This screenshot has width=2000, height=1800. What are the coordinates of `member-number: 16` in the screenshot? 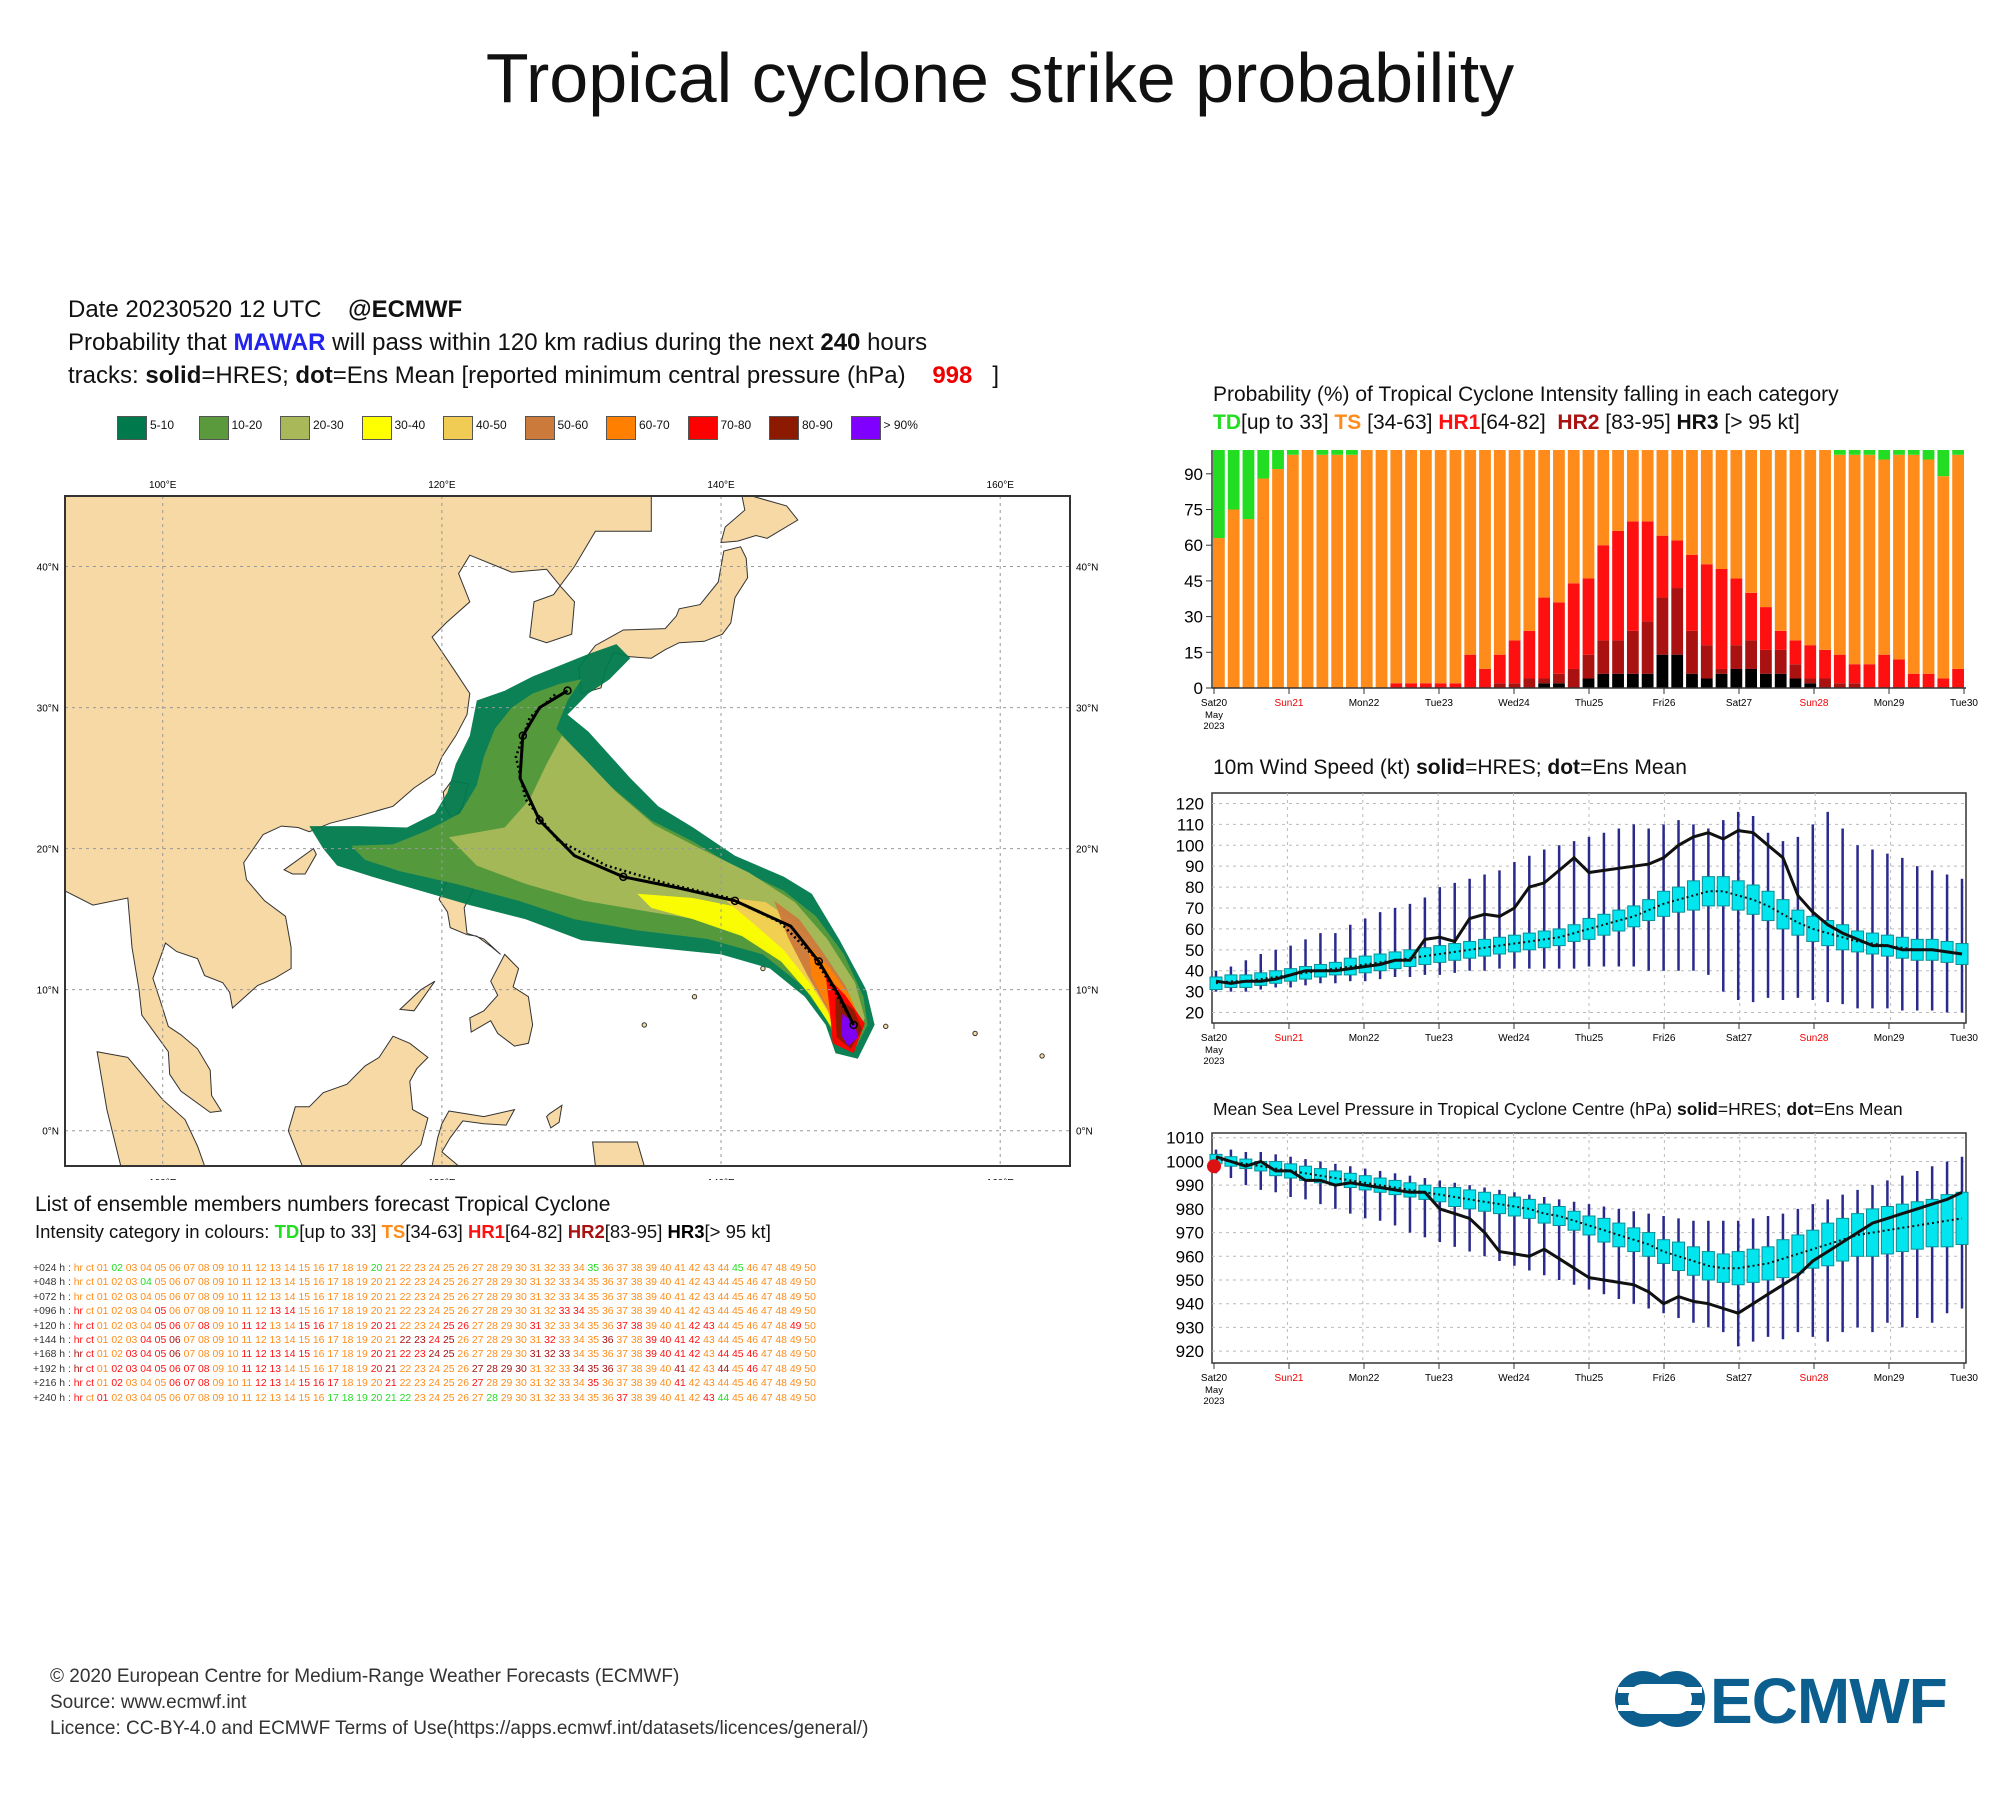 It's located at (320, 1312).